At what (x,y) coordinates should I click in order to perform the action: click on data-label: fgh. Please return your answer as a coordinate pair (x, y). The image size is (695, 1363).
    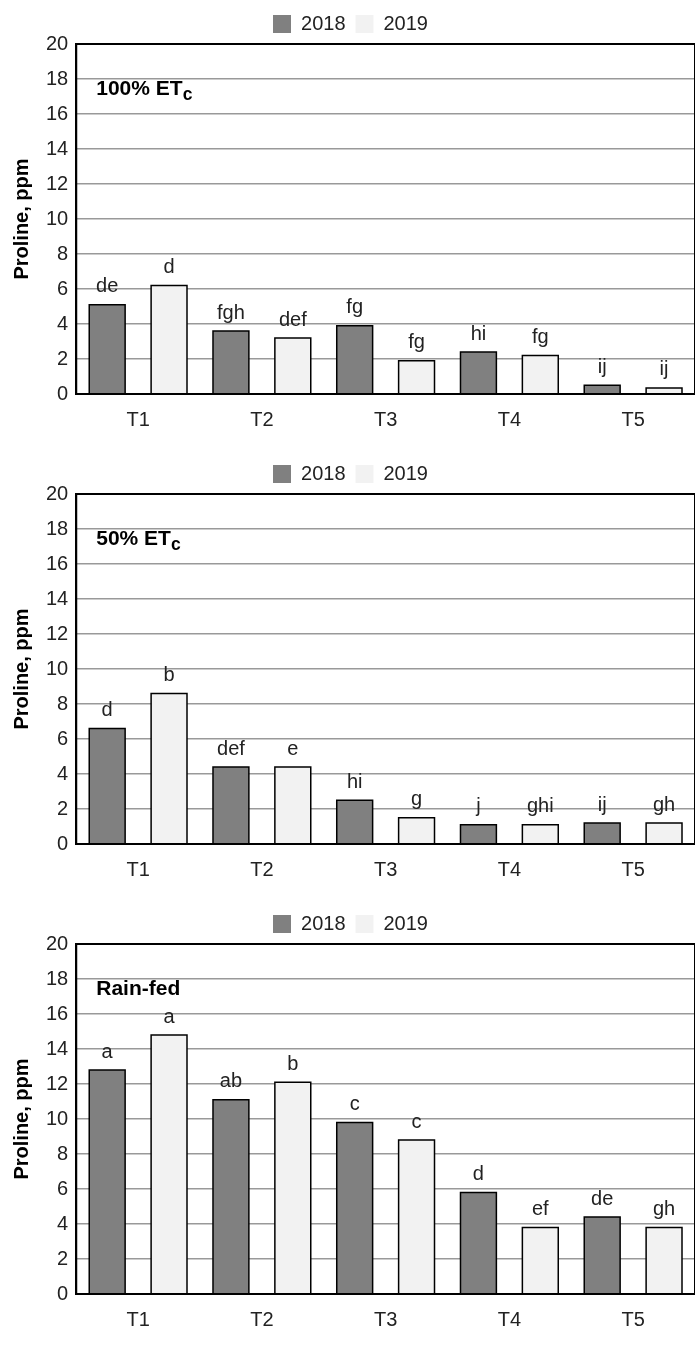
    Looking at the image, I should click on (231, 311).